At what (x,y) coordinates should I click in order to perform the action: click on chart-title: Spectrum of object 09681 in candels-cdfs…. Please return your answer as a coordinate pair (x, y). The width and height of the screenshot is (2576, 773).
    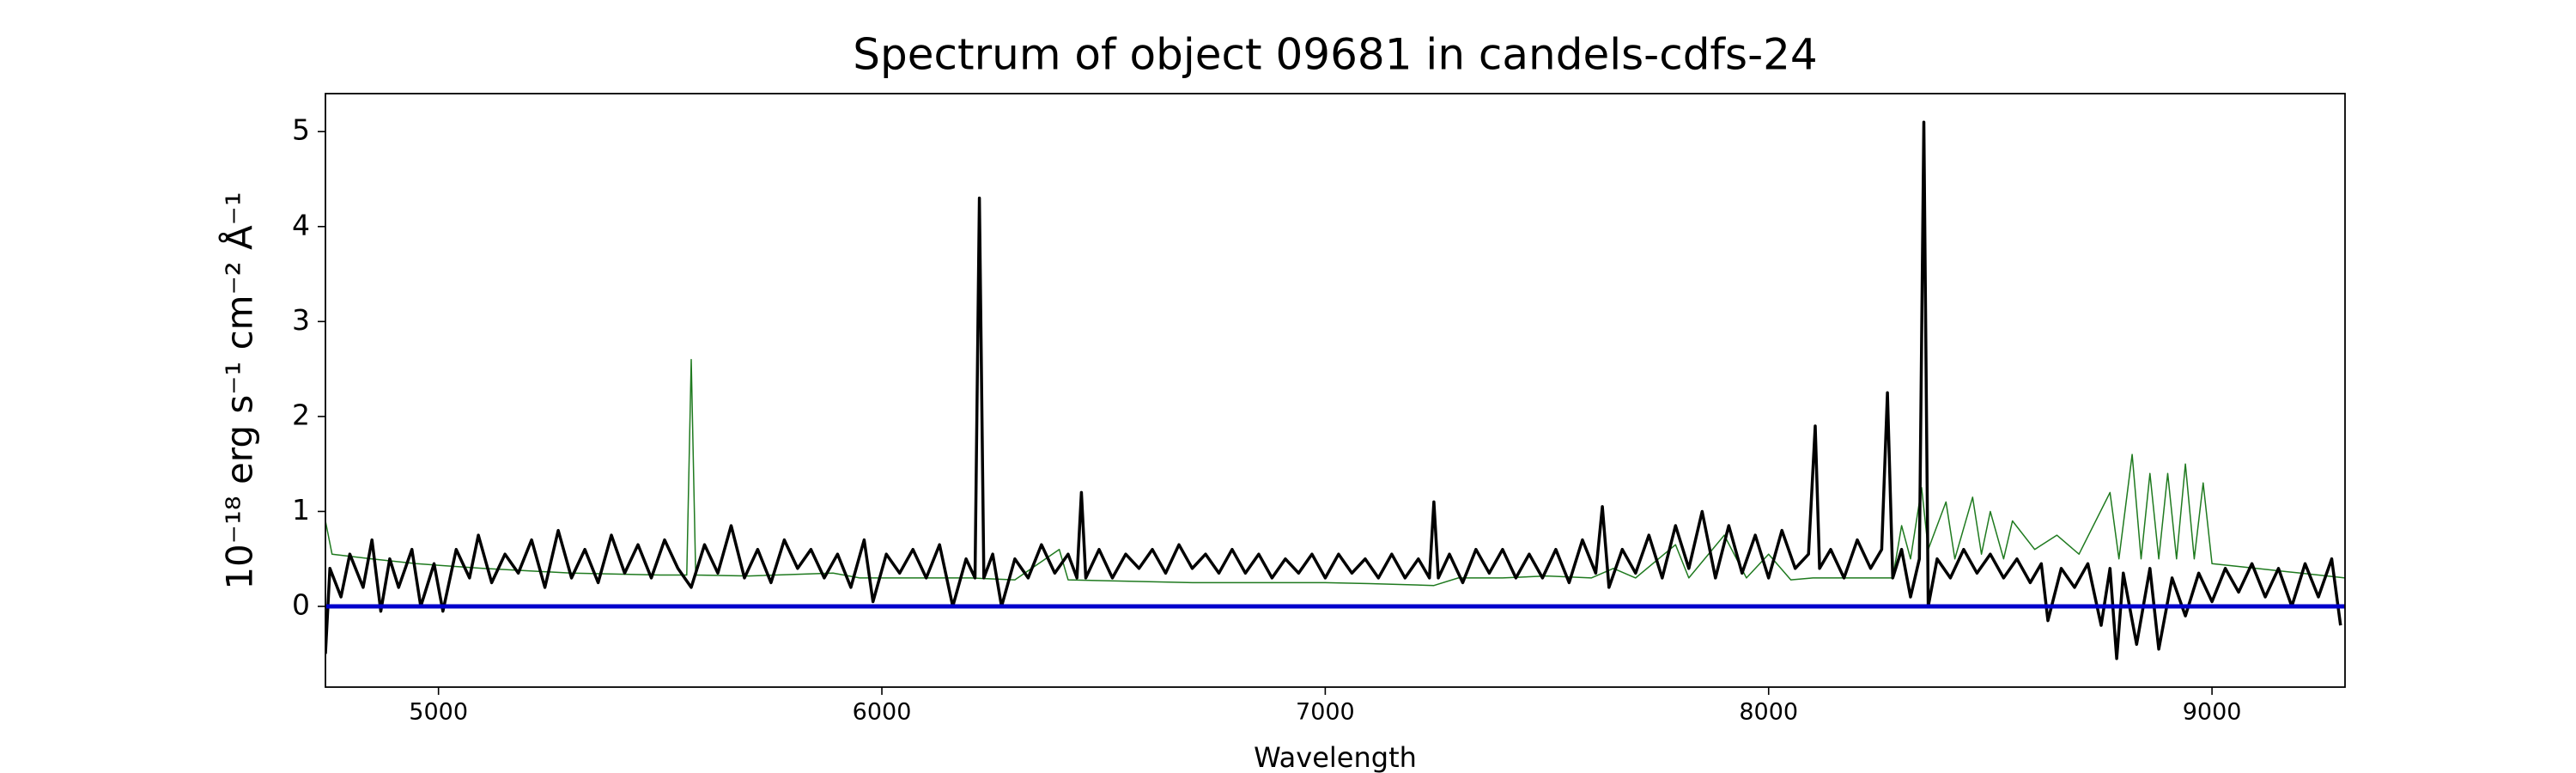
    Looking at the image, I should click on (1335, 55).